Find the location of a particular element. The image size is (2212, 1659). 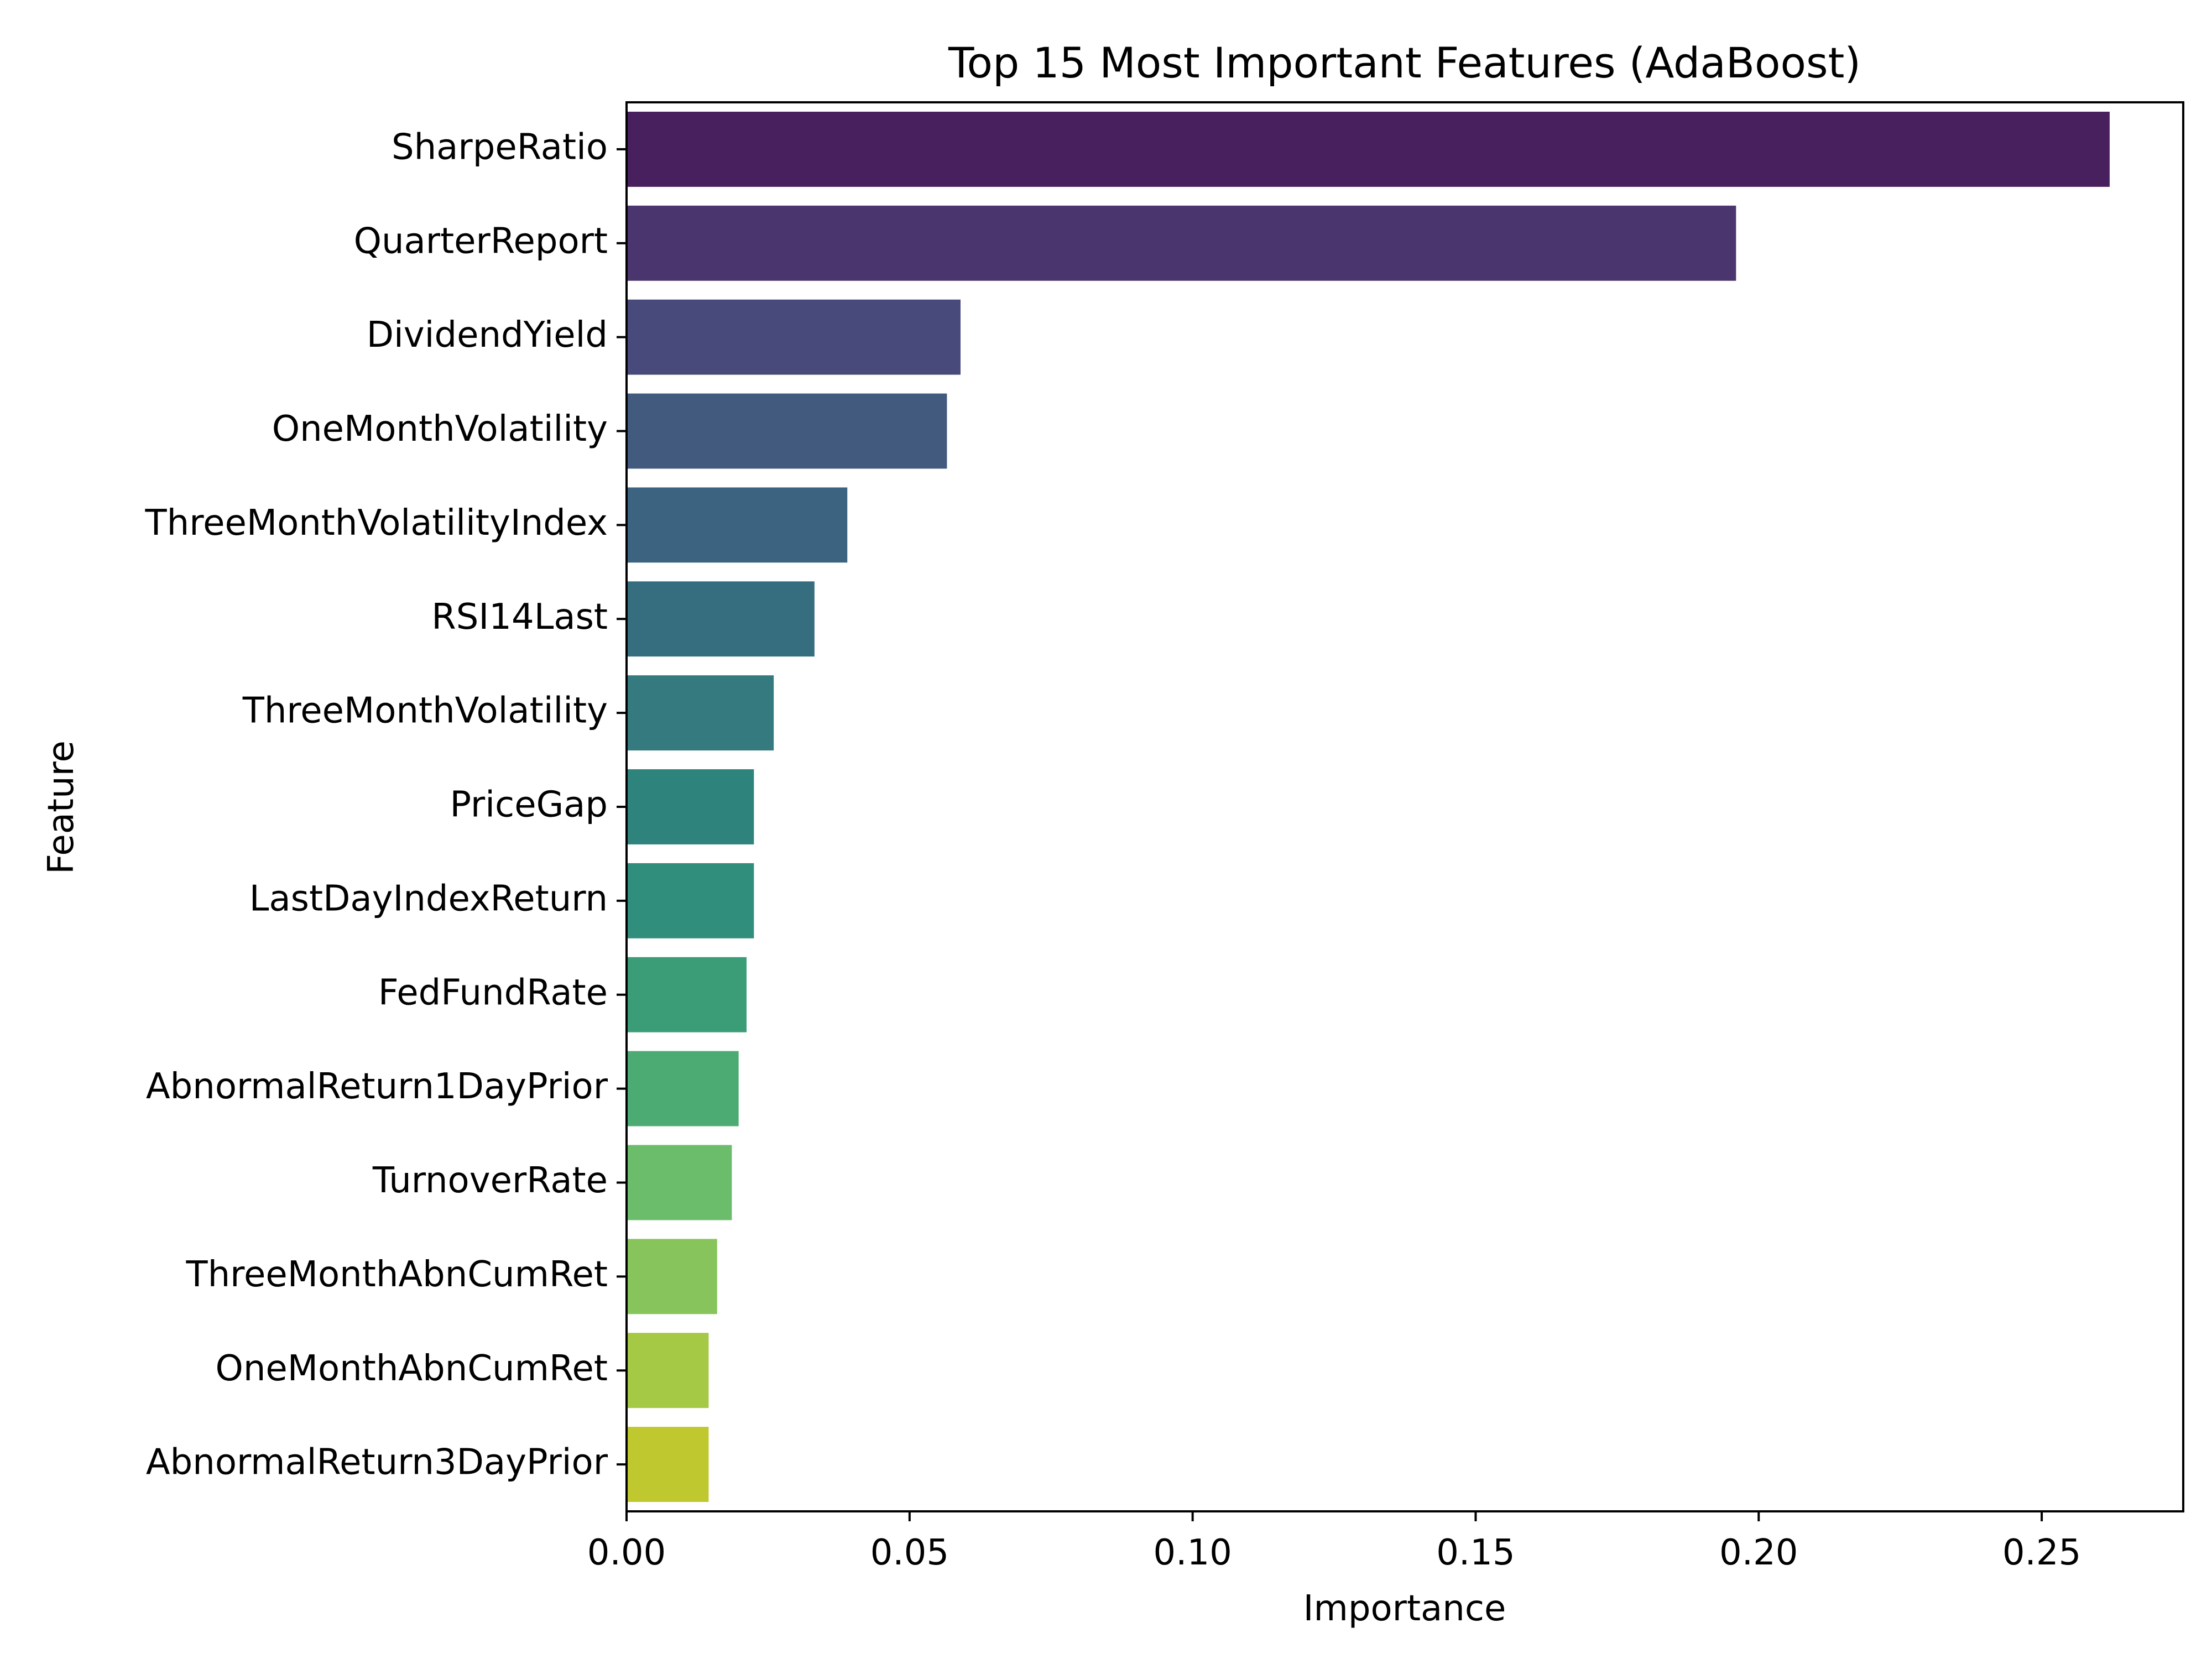

y-tick-label: ThreeMonthVolatilityIndex is located at coordinates (376, 524).